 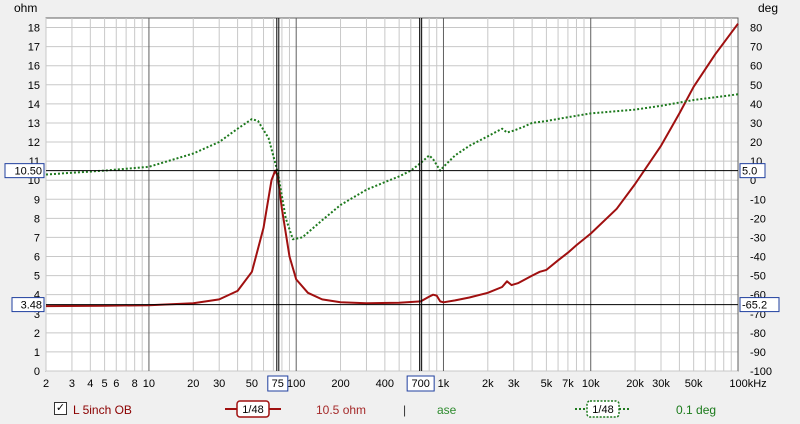 I want to click on impedance-smoothing-button: 1/48, so click(x=253, y=409).